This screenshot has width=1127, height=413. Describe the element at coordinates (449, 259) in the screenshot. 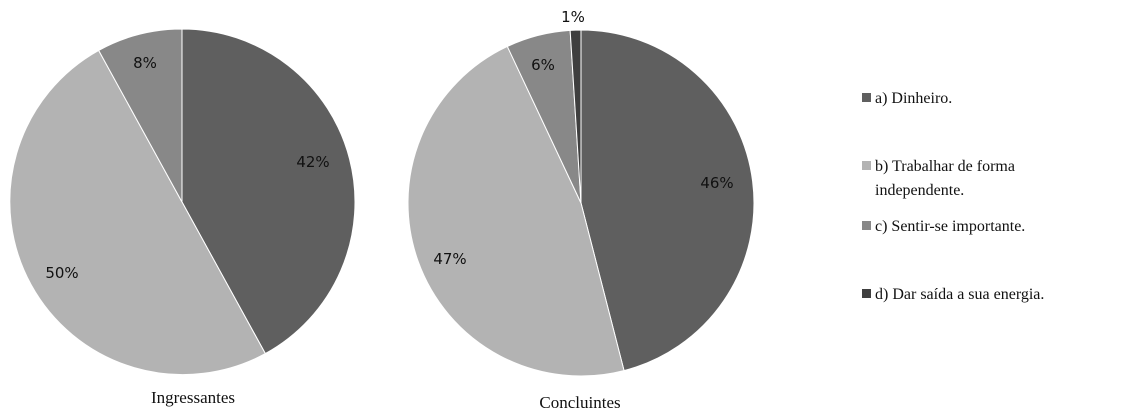

I see `slice-value-label: 47%` at that location.